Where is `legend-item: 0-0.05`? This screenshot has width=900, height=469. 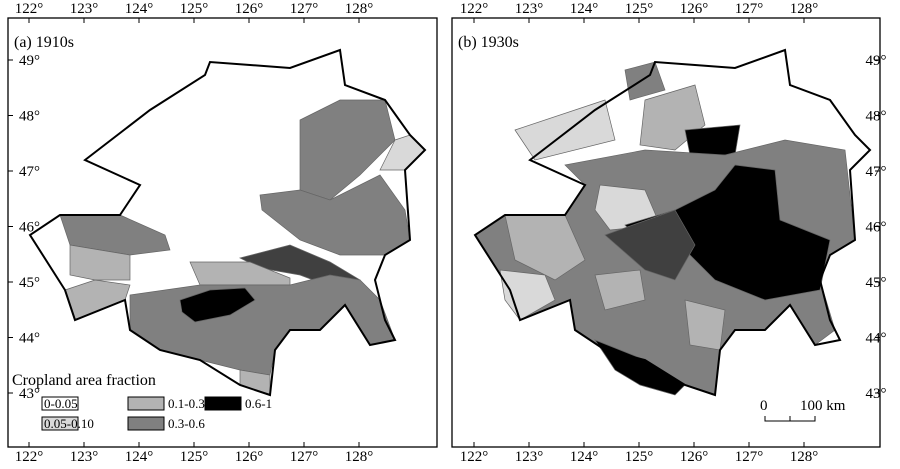
legend-item: 0-0.05 is located at coordinates (61, 403).